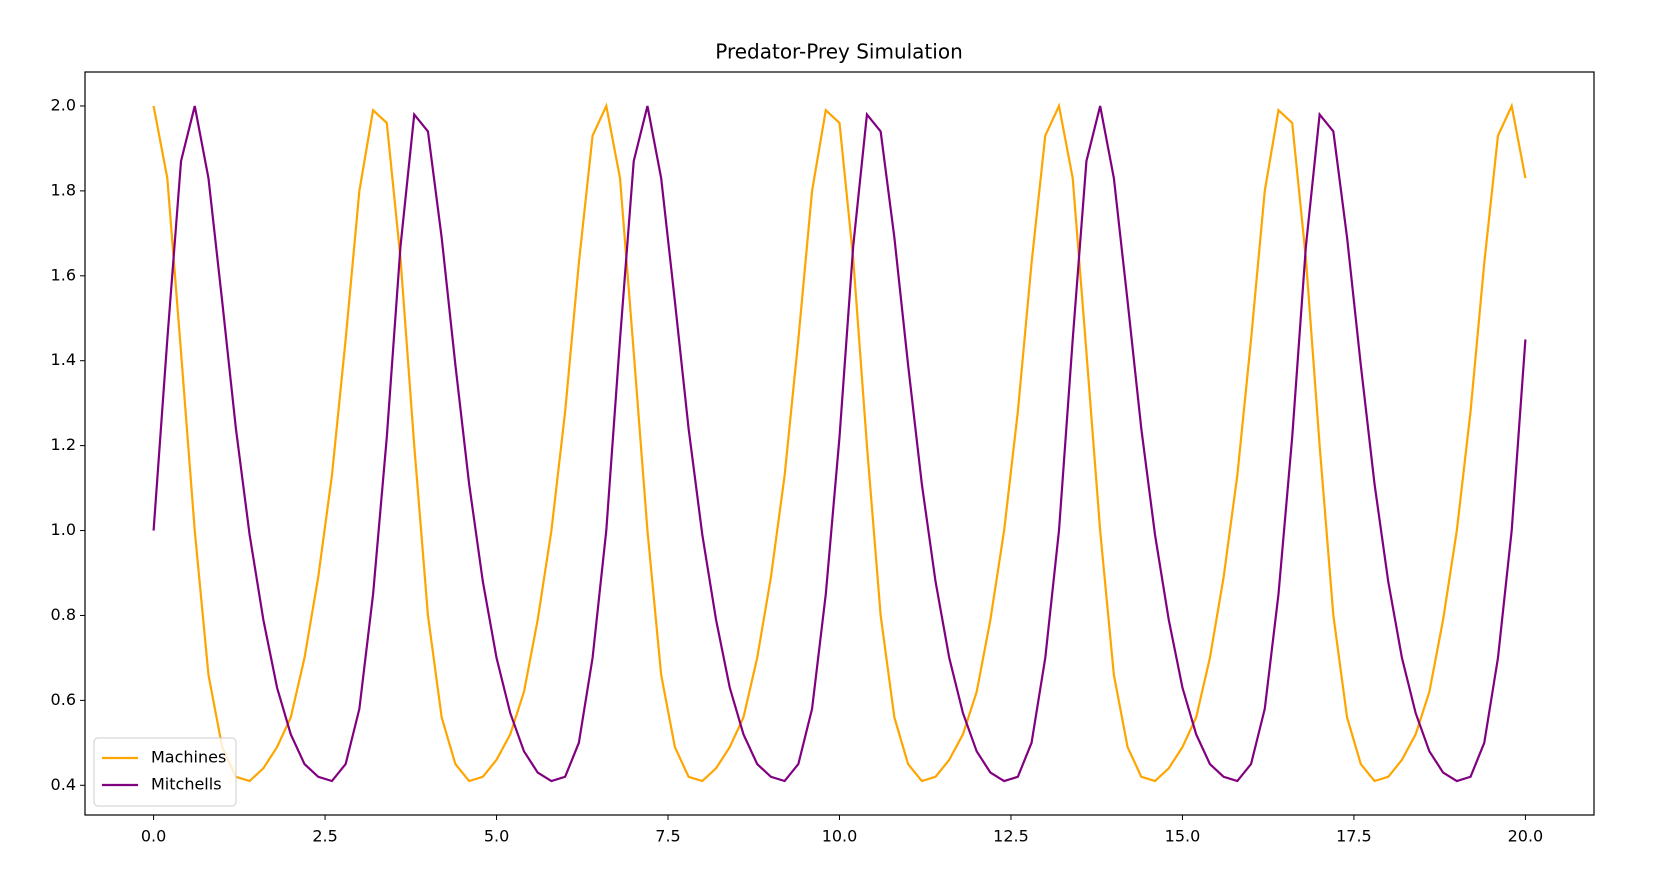 This screenshot has height=884, width=1679. What do you see at coordinates (188, 757) in the screenshot?
I see `legend-label: Machines` at bounding box center [188, 757].